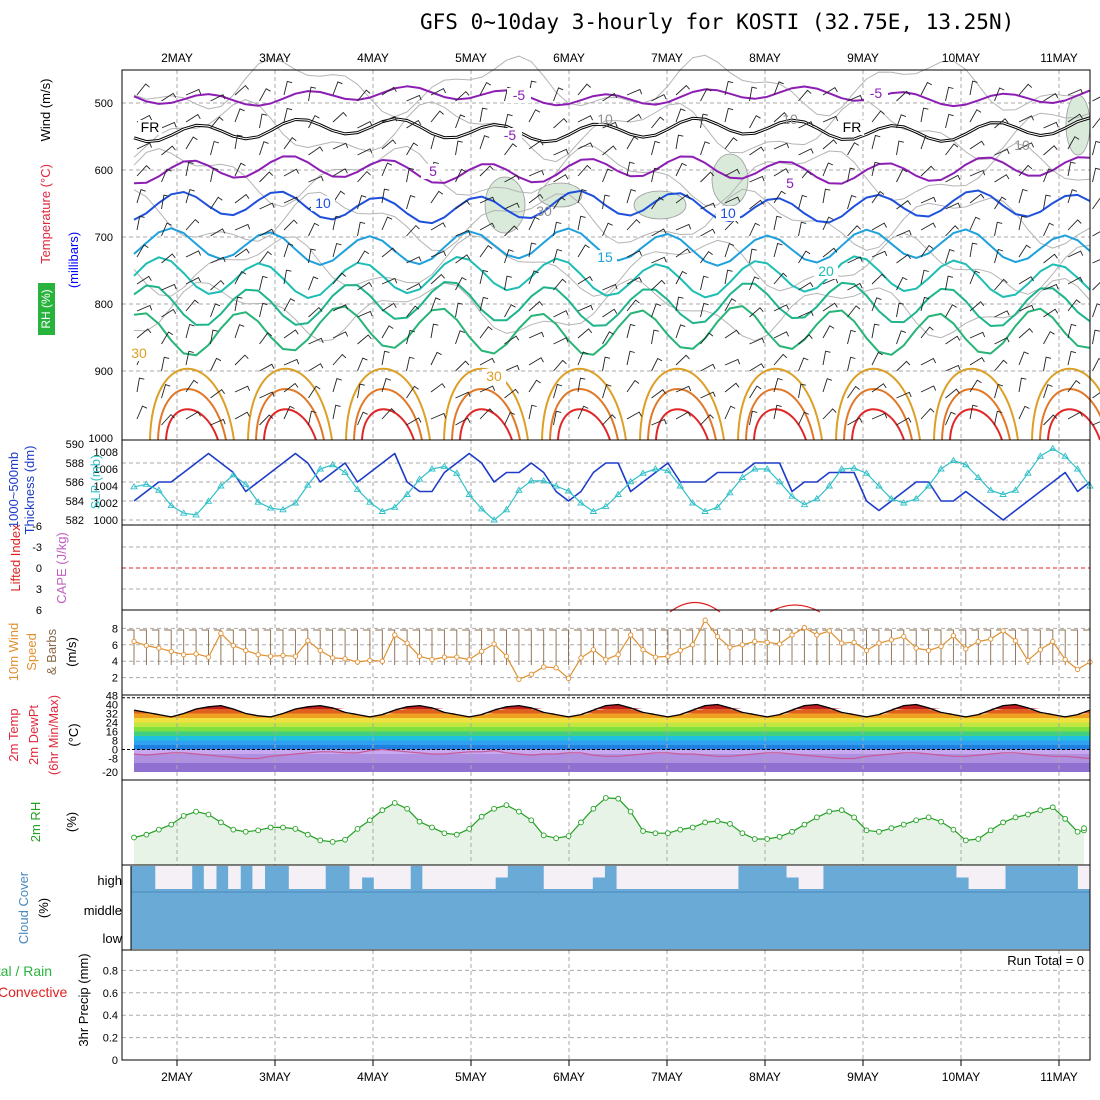 The image size is (1100, 1100). I want to click on temp-color-band, so click(612, 720).